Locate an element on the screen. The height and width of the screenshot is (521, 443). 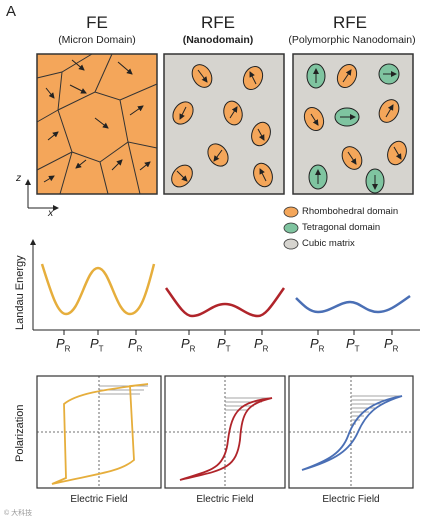
poly-hysteresis-loop is located at coordinates (352, 433).